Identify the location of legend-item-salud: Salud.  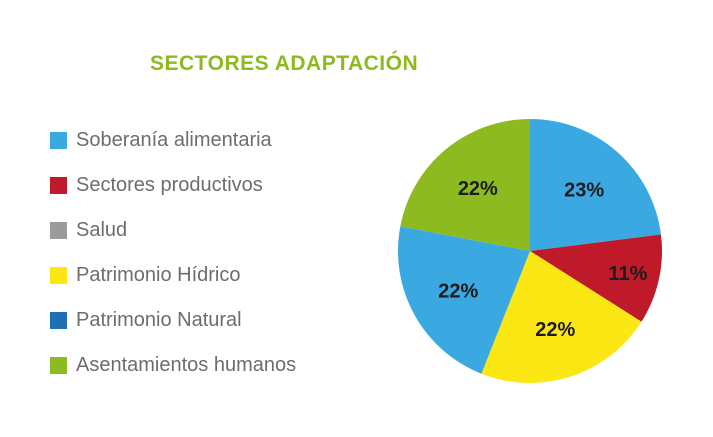
(173, 230).